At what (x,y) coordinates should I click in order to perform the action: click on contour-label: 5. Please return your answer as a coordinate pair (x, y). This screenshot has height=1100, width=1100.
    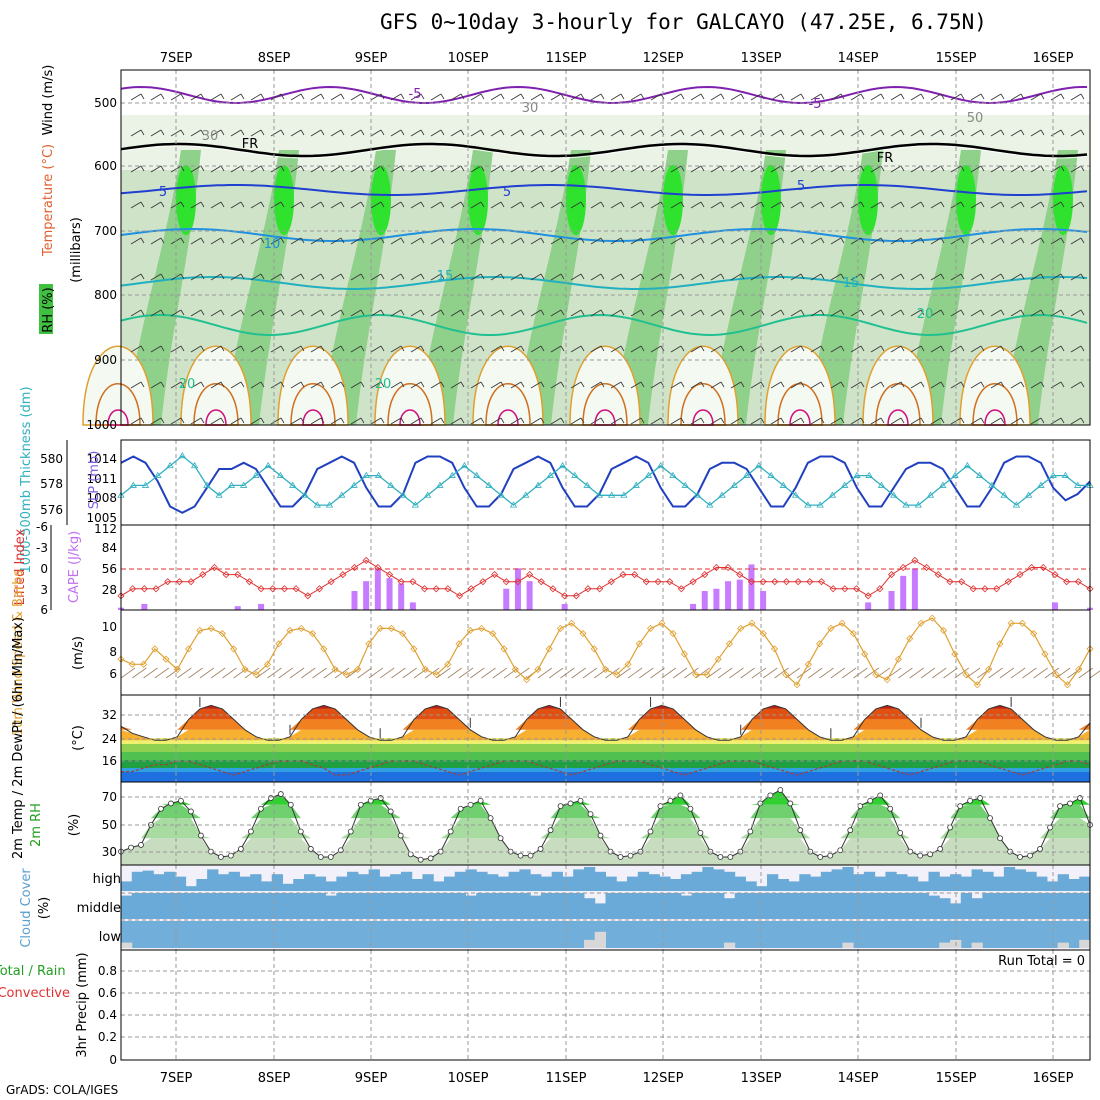
    Looking at the image, I should click on (507, 192).